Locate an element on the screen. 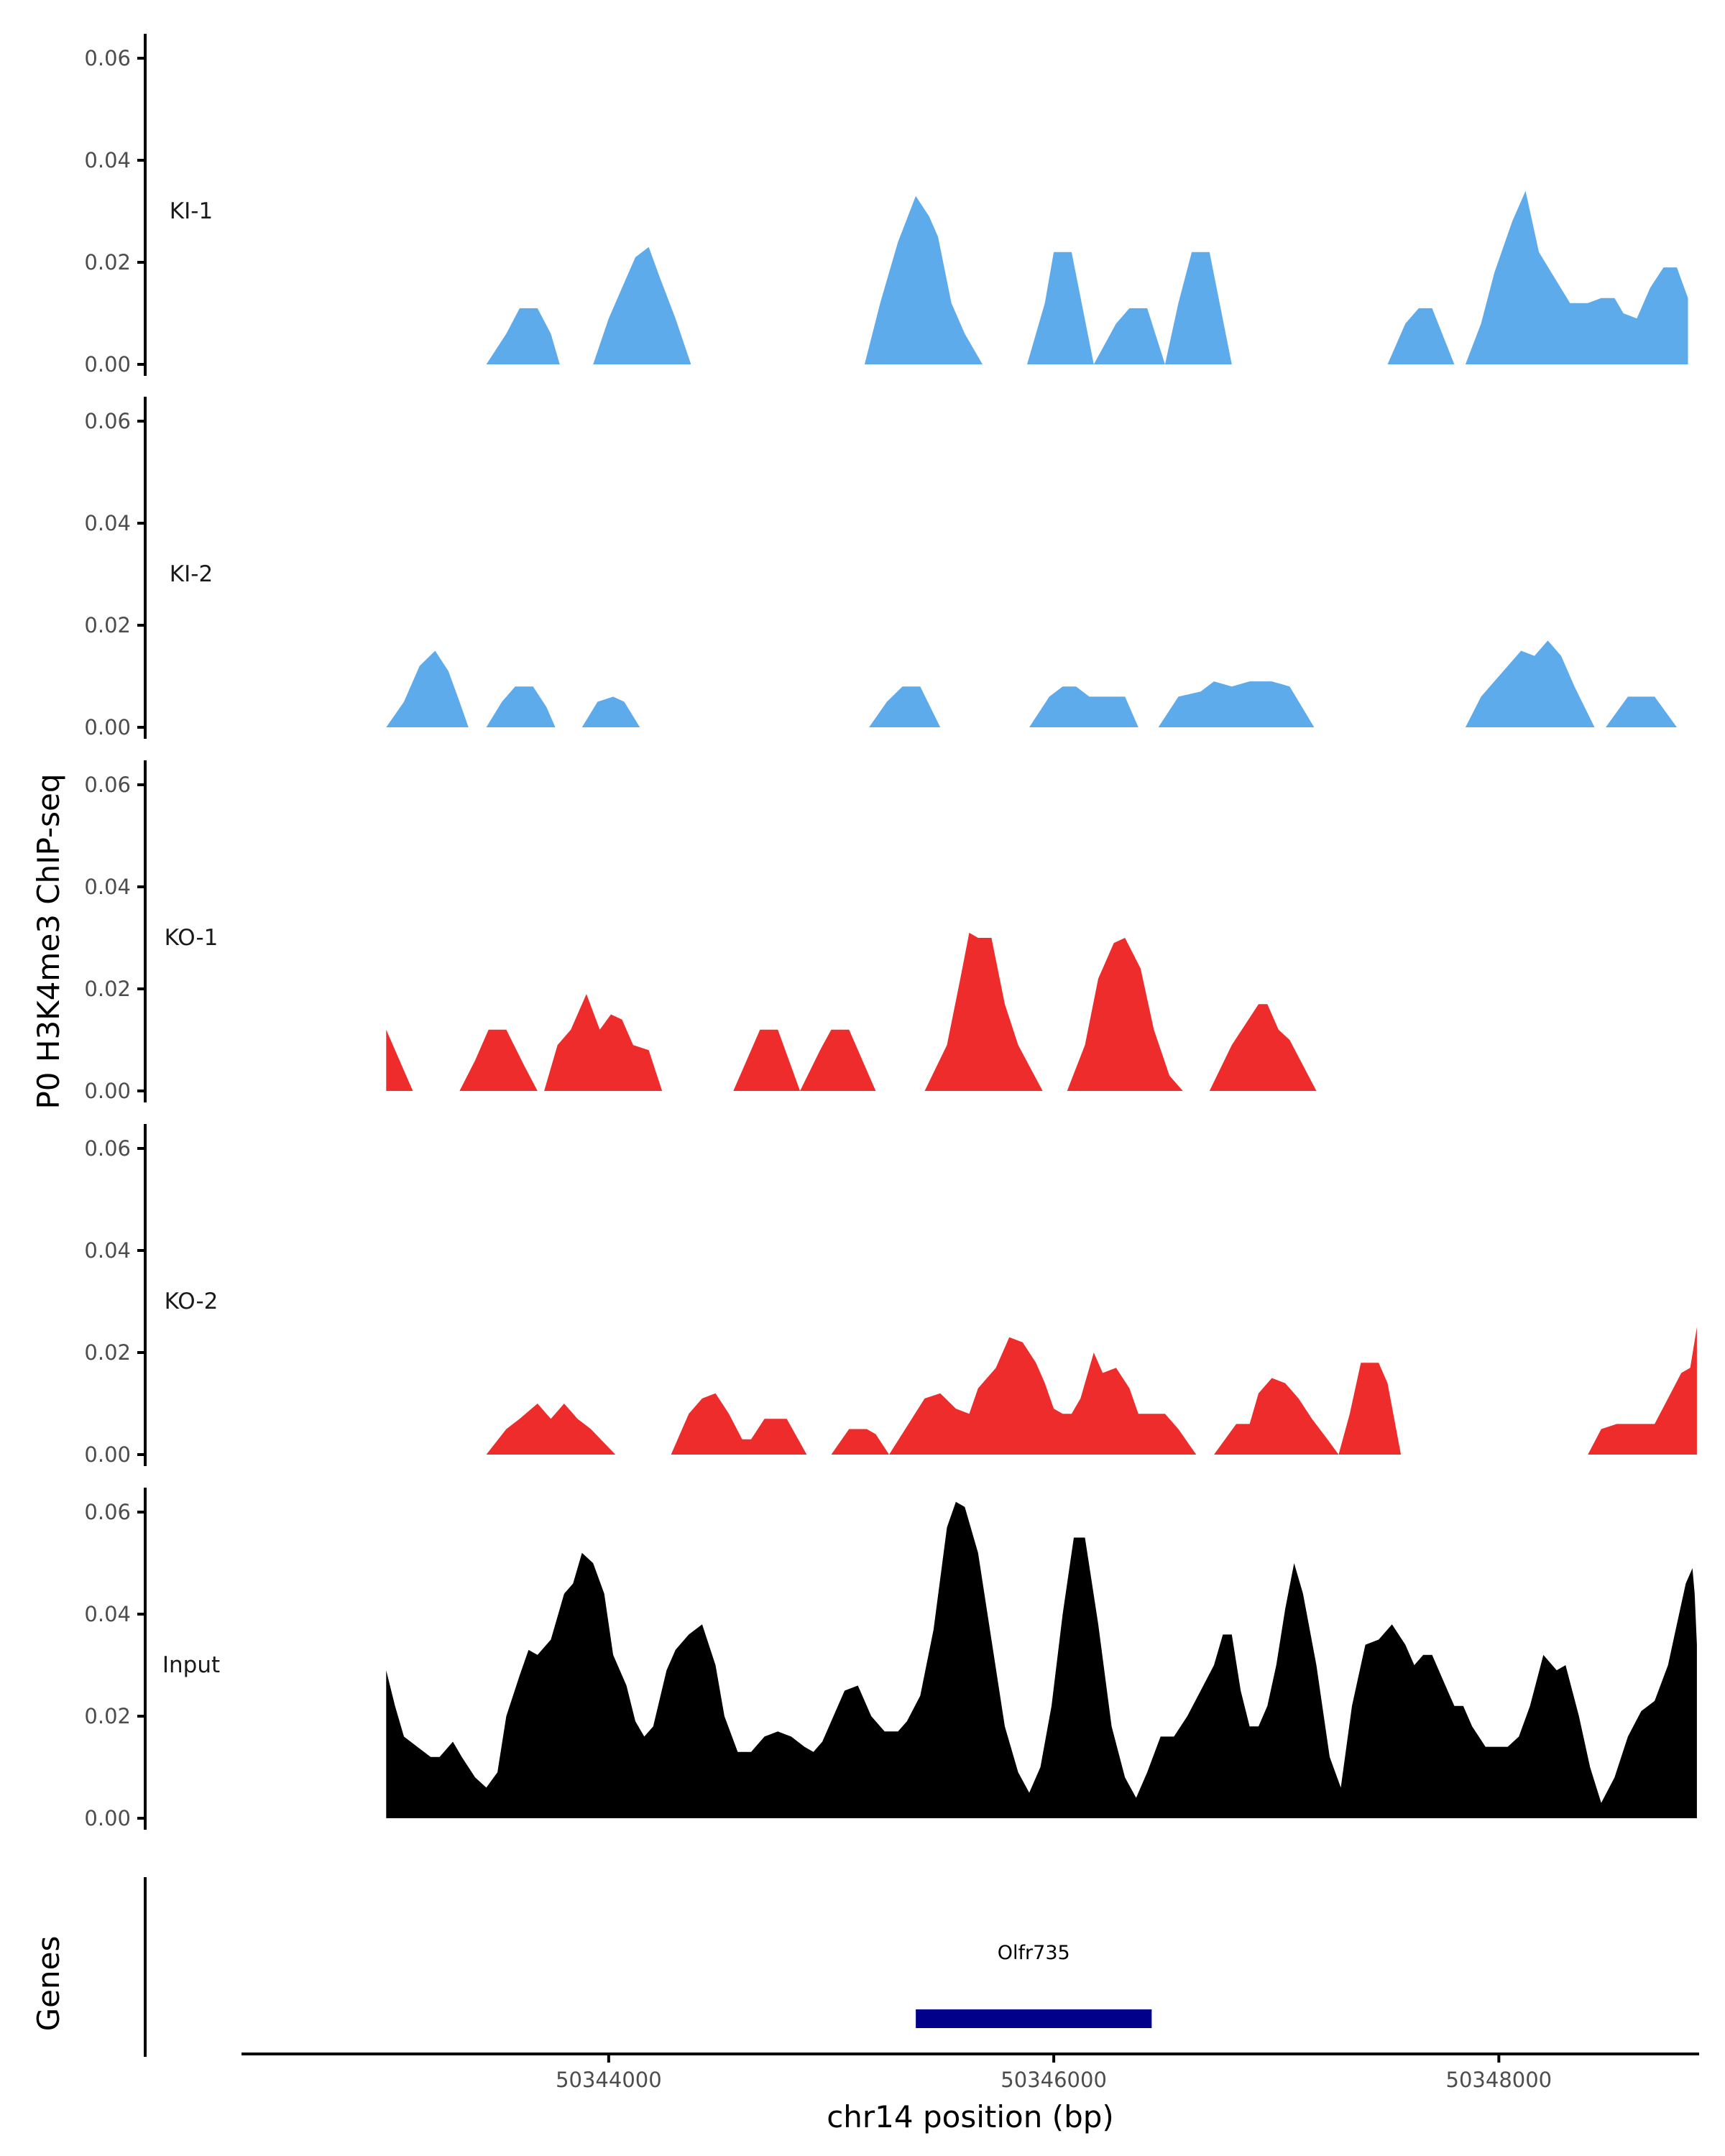 The height and width of the screenshot is (2156, 1725). gene-label: Olfr735 is located at coordinates (1034, 1953).